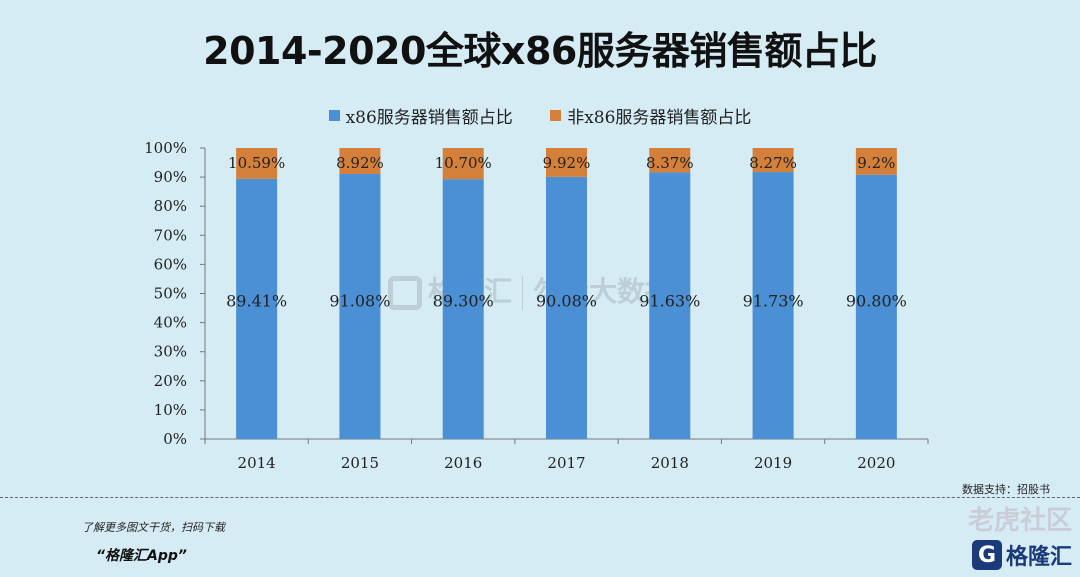 This screenshot has width=1080, height=577. I want to click on weibo-watermark: 老虎社区, so click(1019, 521).